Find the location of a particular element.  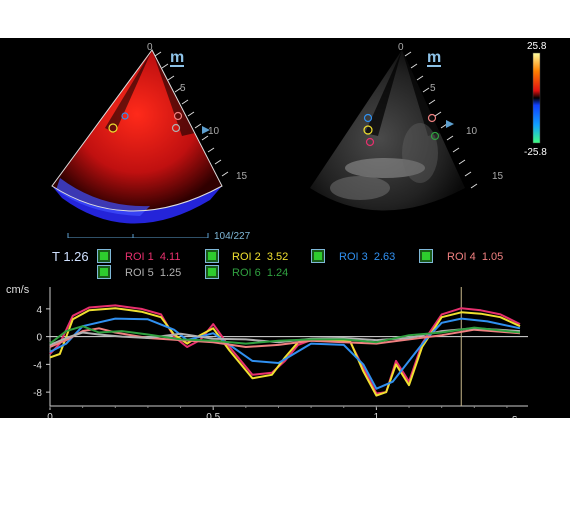

right-depth-label-5: 5 is located at coordinates (433, 88).